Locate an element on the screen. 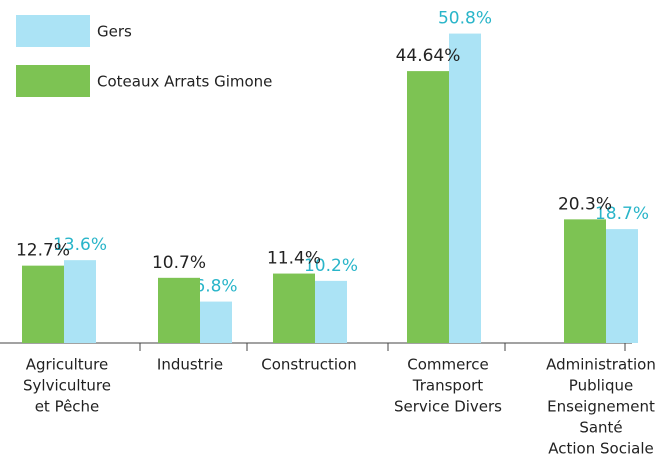 The width and height of the screenshot is (667, 467). value-label: 20.3% is located at coordinates (585, 204).